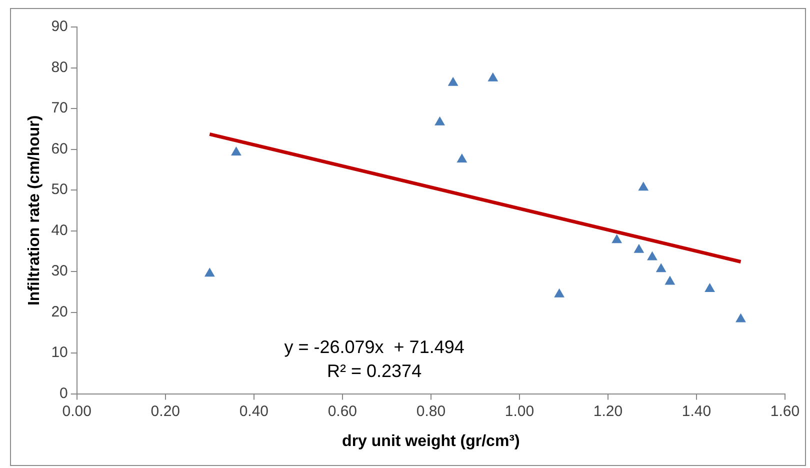  What do you see at coordinates (59, 67) in the screenshot?
I see `y-tick-label: 80` at bounding box center [59, 67].